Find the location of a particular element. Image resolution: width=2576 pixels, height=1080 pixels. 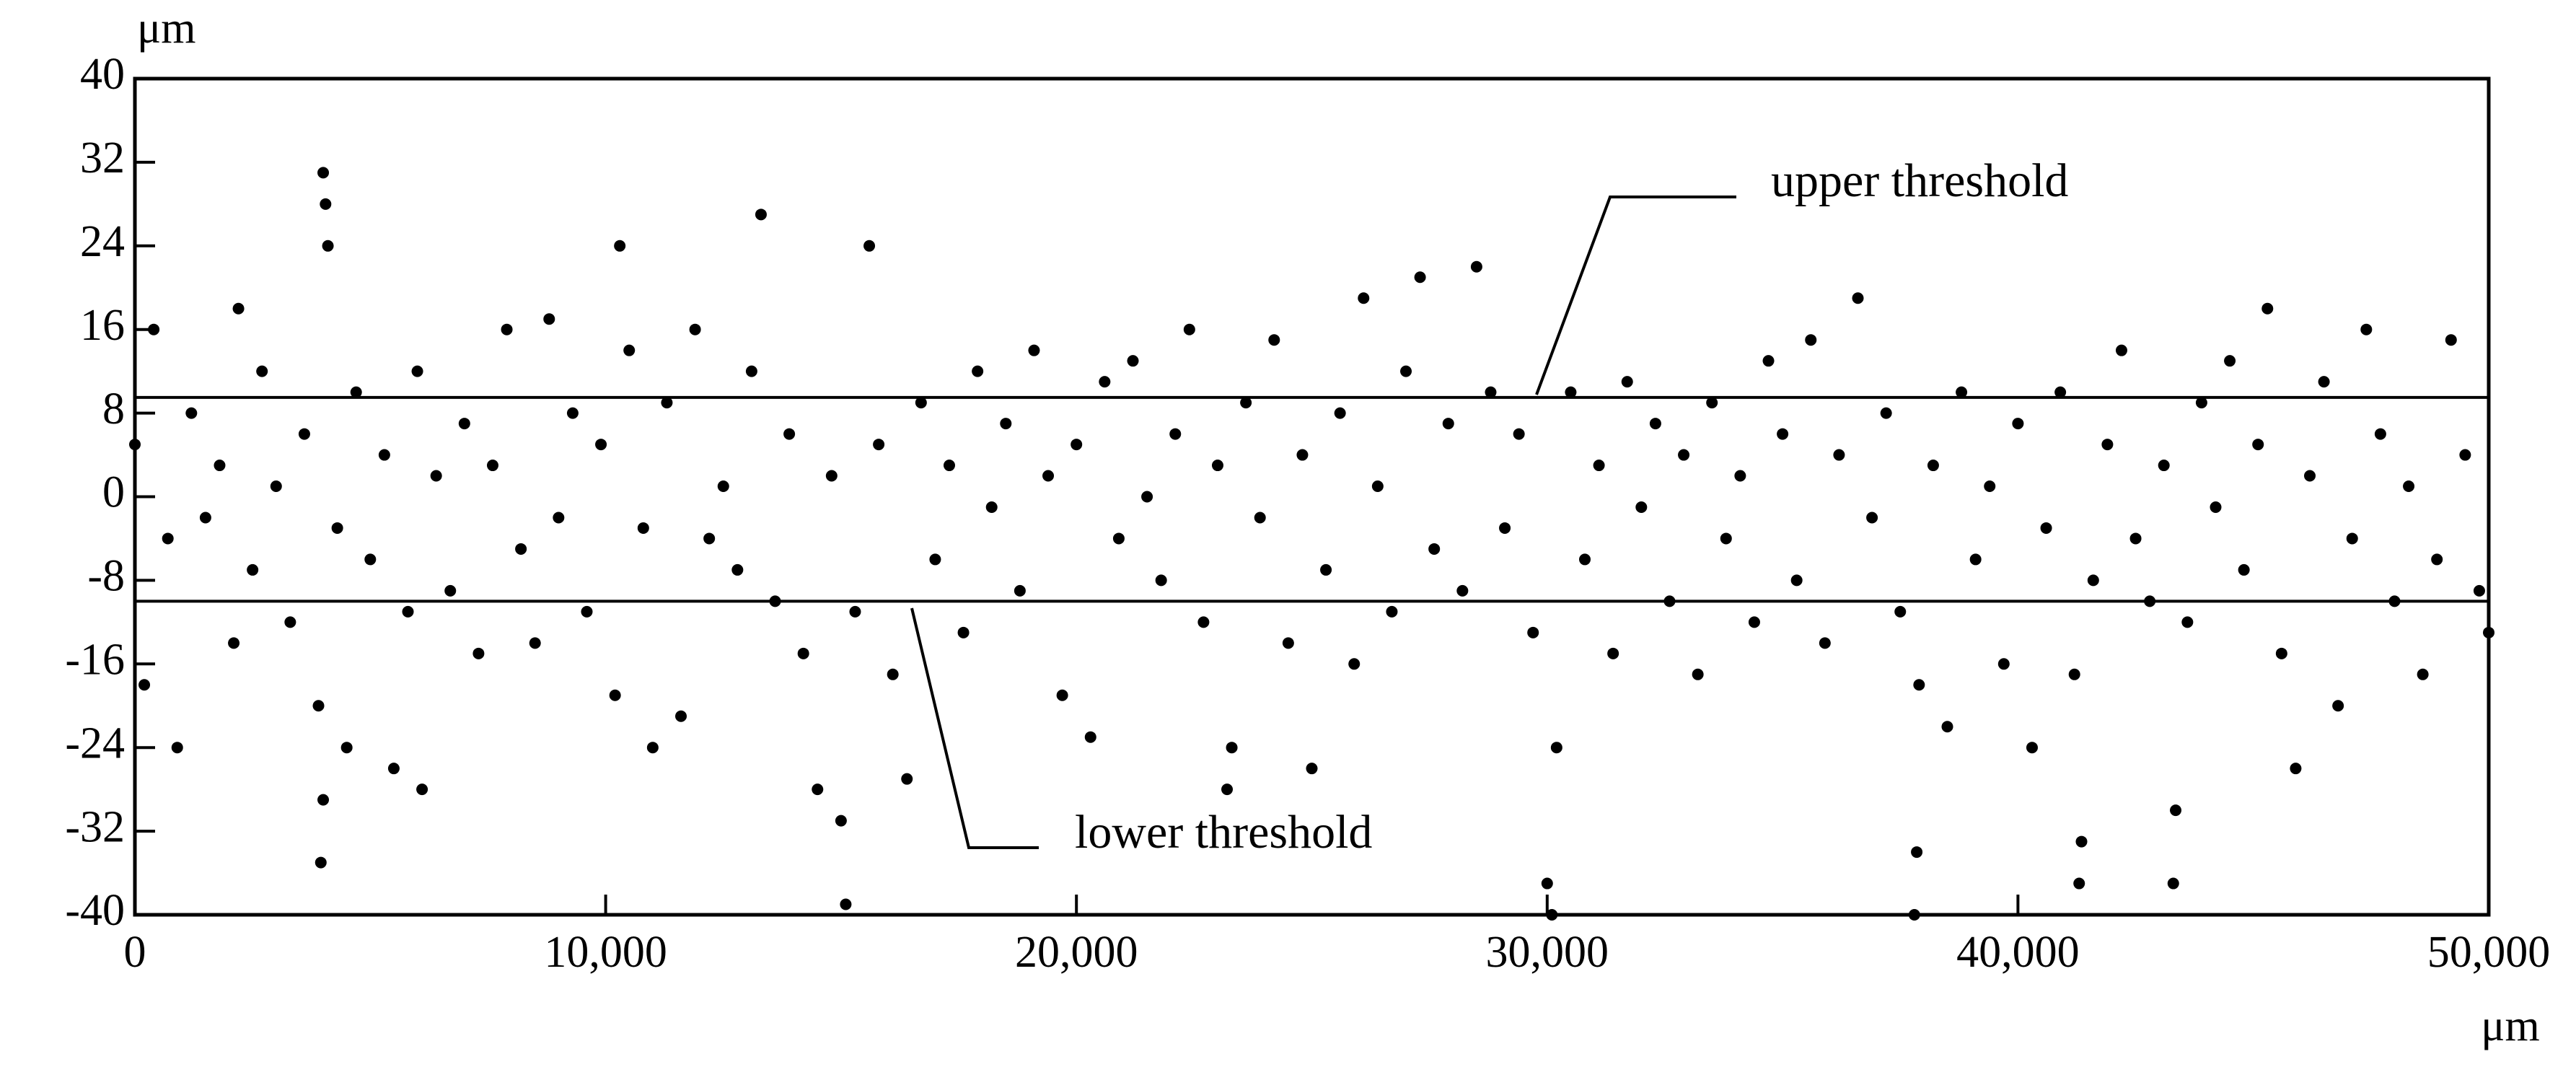

x-tick-label: 0 is located at coordinates (135, 952).